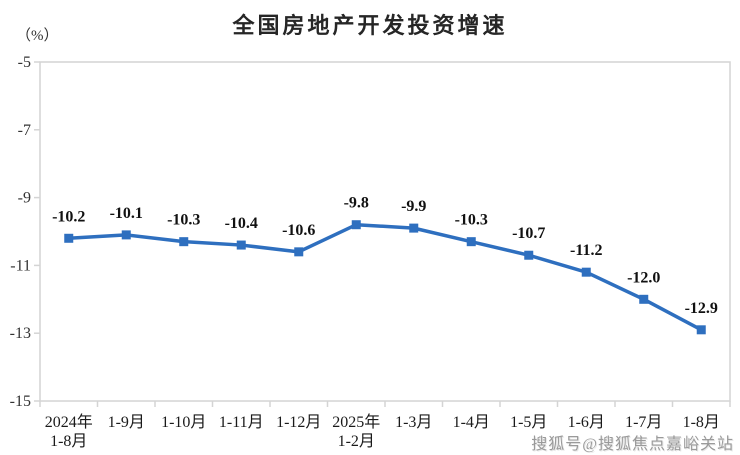 Image resolution: width=740 pixels, height=455 pixels. I want to click on data-label: -10.4, so click(241, 223).